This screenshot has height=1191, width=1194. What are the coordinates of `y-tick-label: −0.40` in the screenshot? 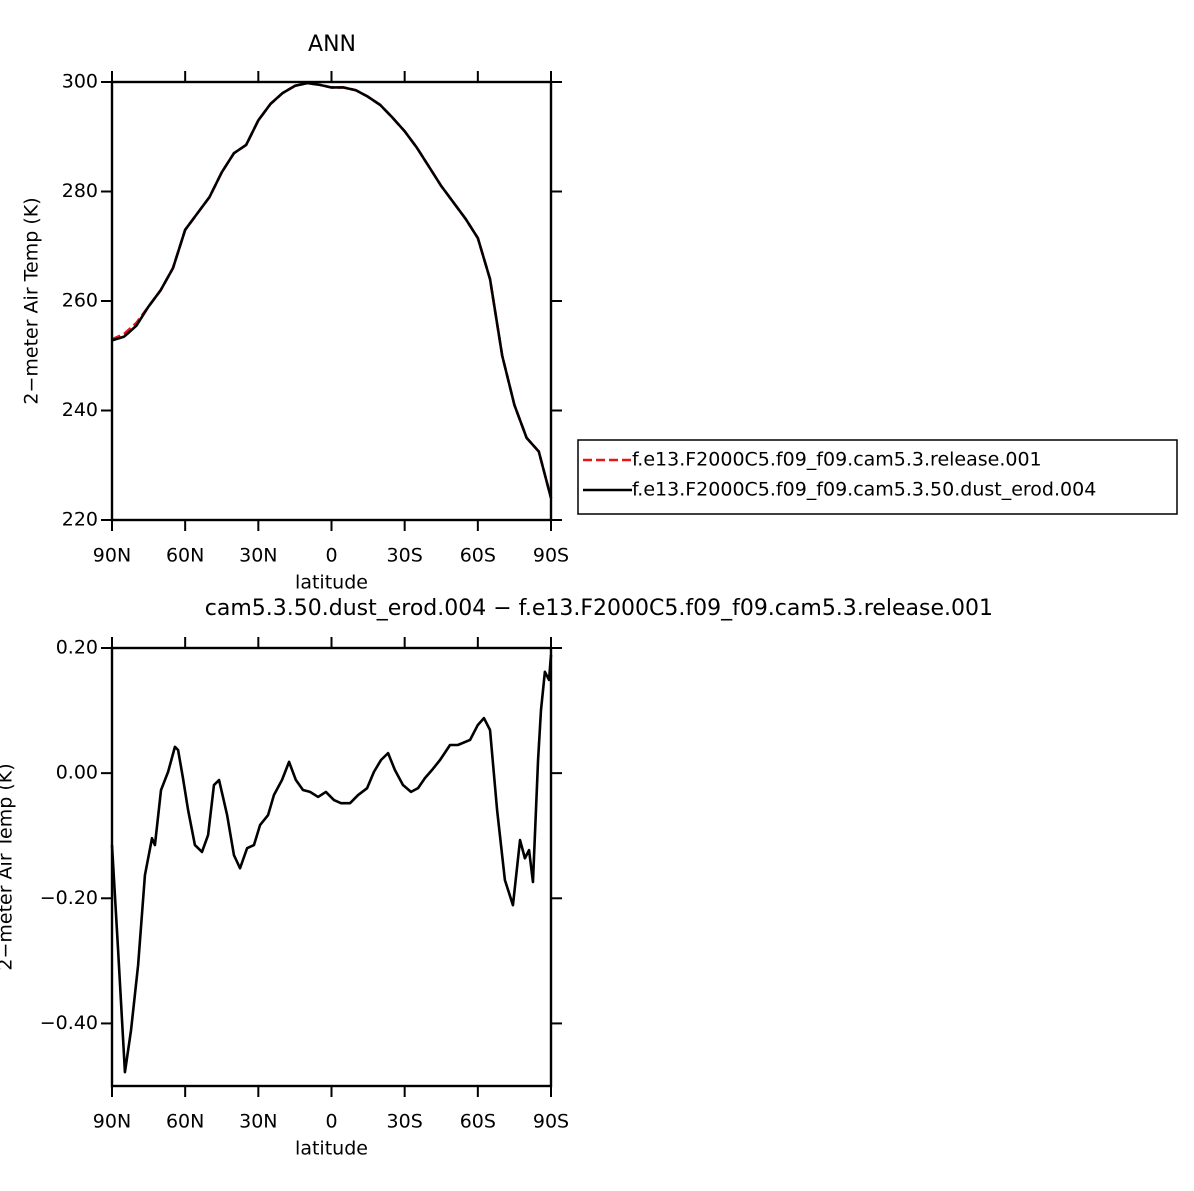 It's located at (69, 1023).